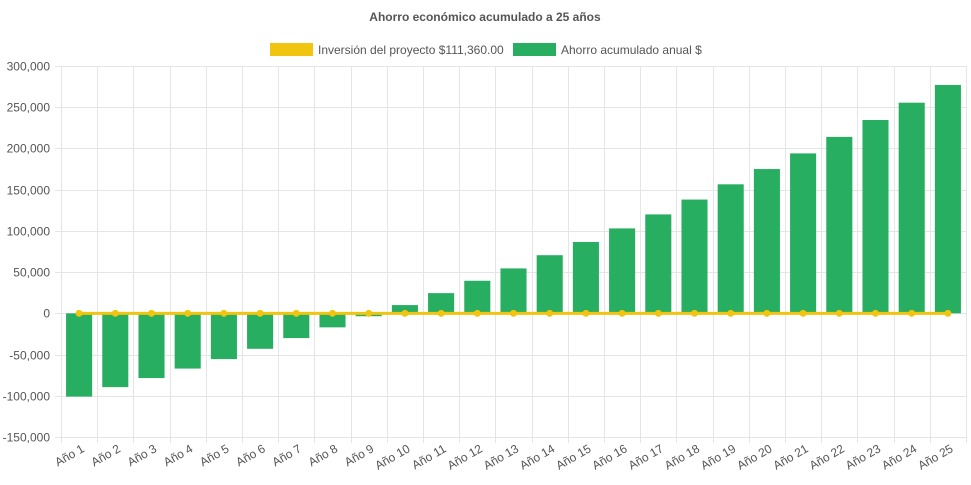  Describe the element at coordinates (142, 455) in the screenshot. I see `x-tick-label: Año 3` at that location.